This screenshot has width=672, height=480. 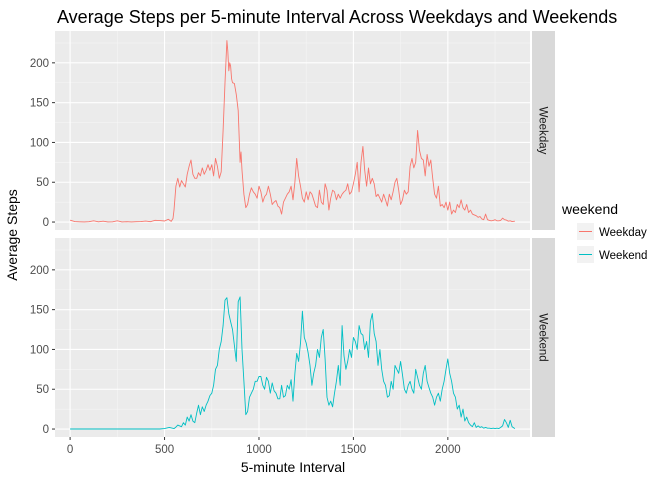 I want to click on legend-title: weekend, so click(x=589, y=209).